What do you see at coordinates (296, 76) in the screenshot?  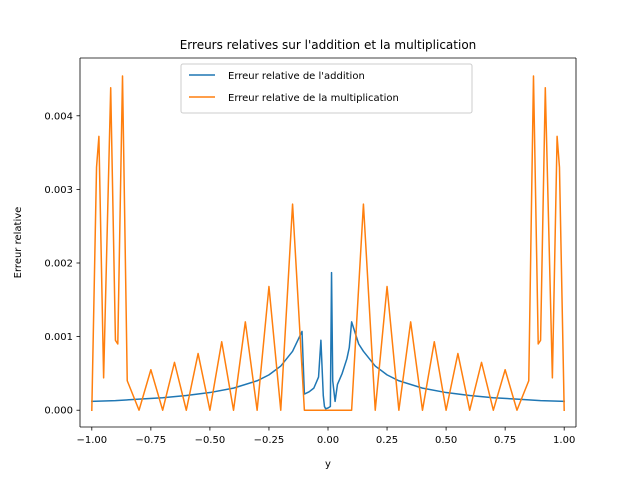 I see `legend-label-addition: Erreur relative de l'addition` at bounding box center [296, 76].